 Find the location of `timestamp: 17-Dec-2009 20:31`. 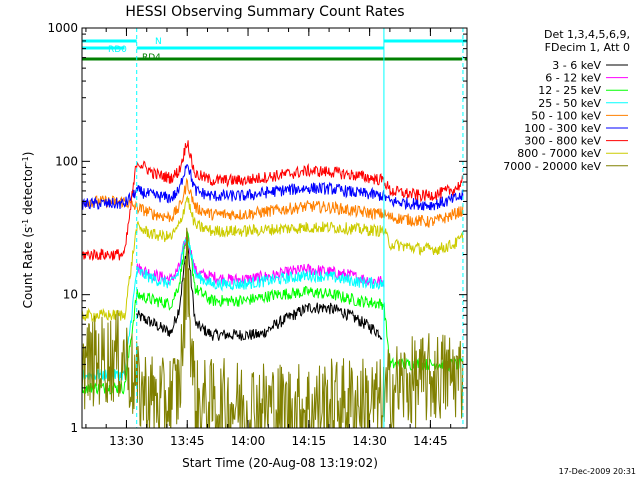

timestamp: 17-Dec-2009 20:31 is located at coordinates (597, 471).